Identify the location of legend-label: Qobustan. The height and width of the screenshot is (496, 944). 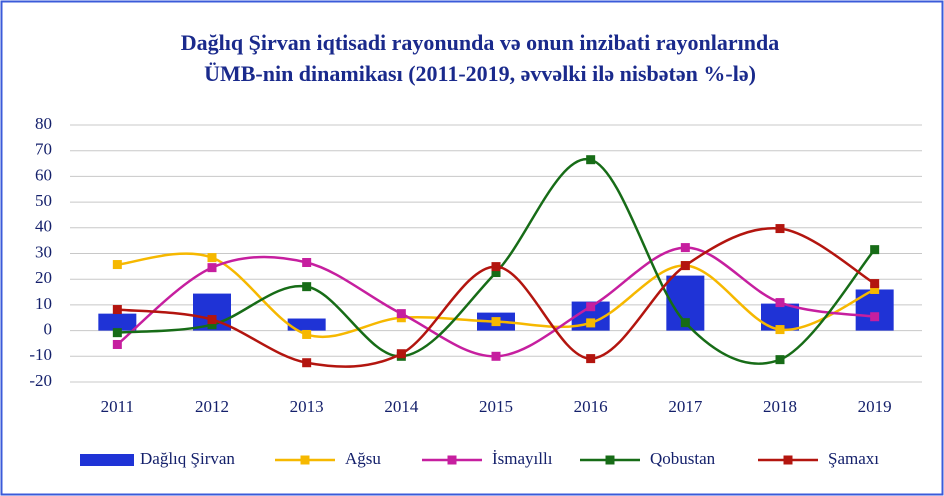
(683, 458).